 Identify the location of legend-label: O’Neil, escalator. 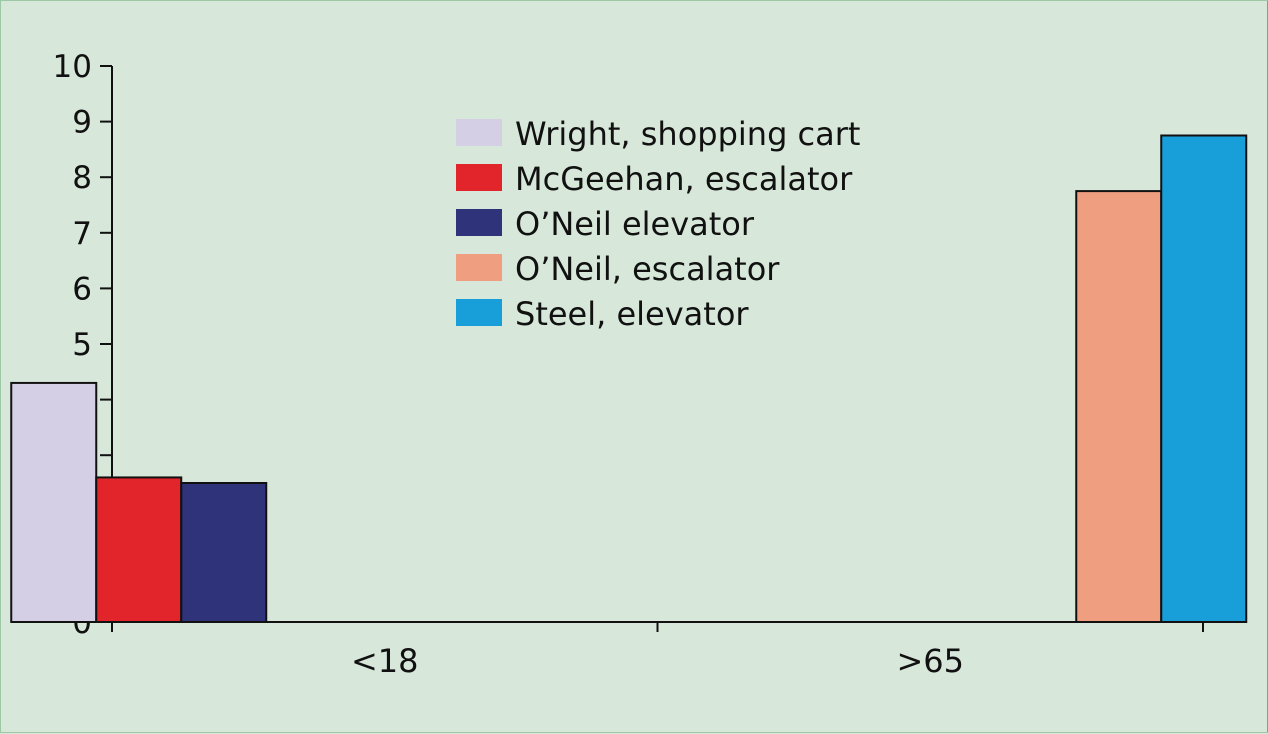
(647, 269).